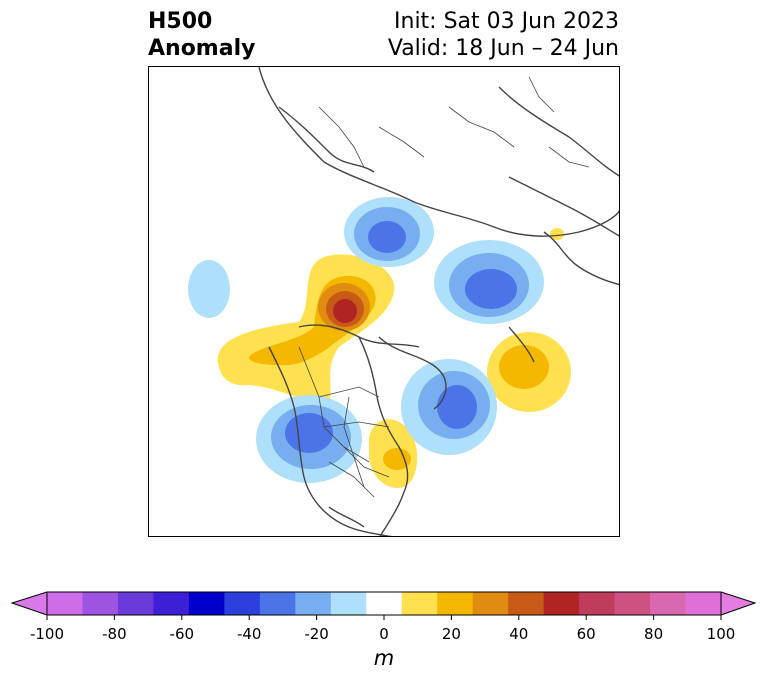 The width and height of the screenshot is (768, 684). I want to click on positive-anomaly-great-lakes, so click(393, 453).